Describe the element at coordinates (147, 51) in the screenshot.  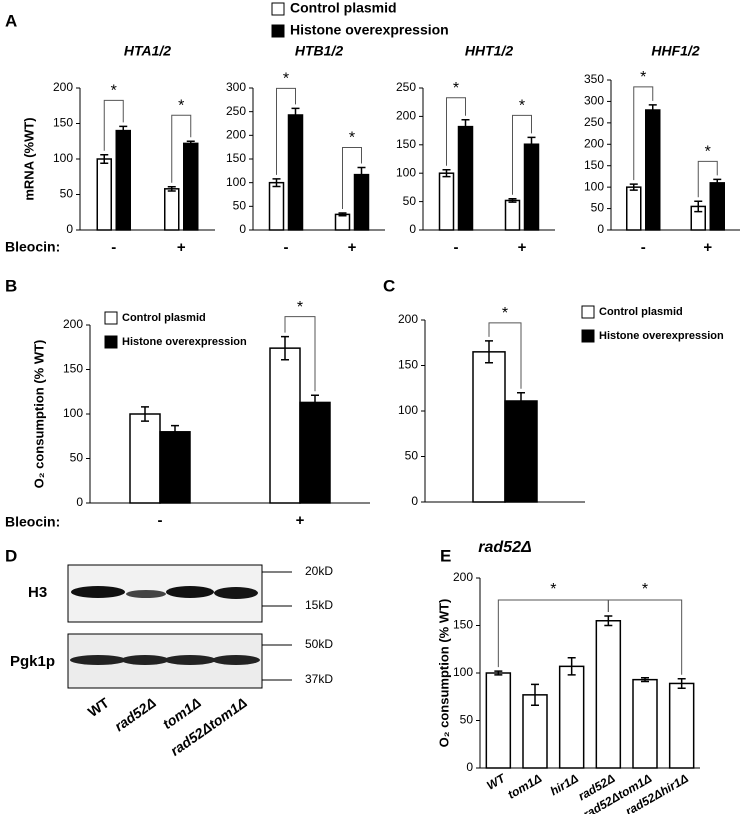
I see `chart-title: HTA1/2` at that location.